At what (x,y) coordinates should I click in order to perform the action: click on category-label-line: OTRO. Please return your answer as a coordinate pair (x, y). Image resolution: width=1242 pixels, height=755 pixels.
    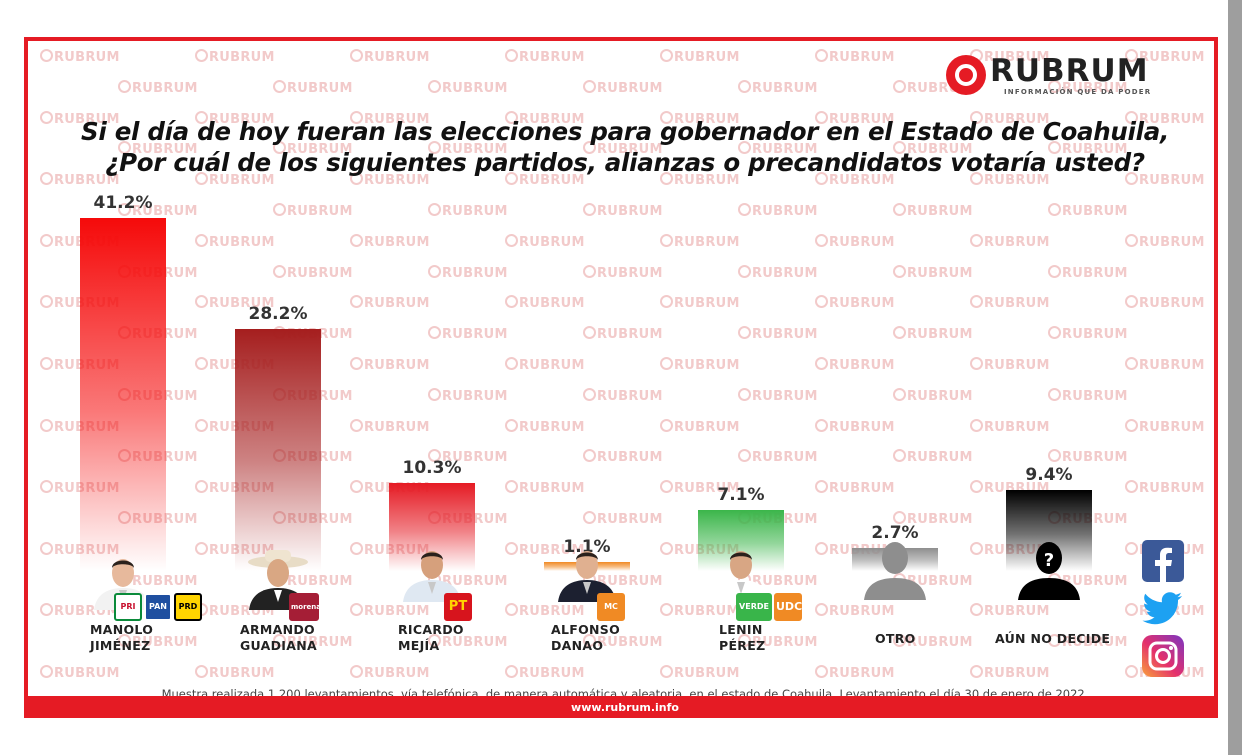
    Looking at the image, I should click on (895, 638).